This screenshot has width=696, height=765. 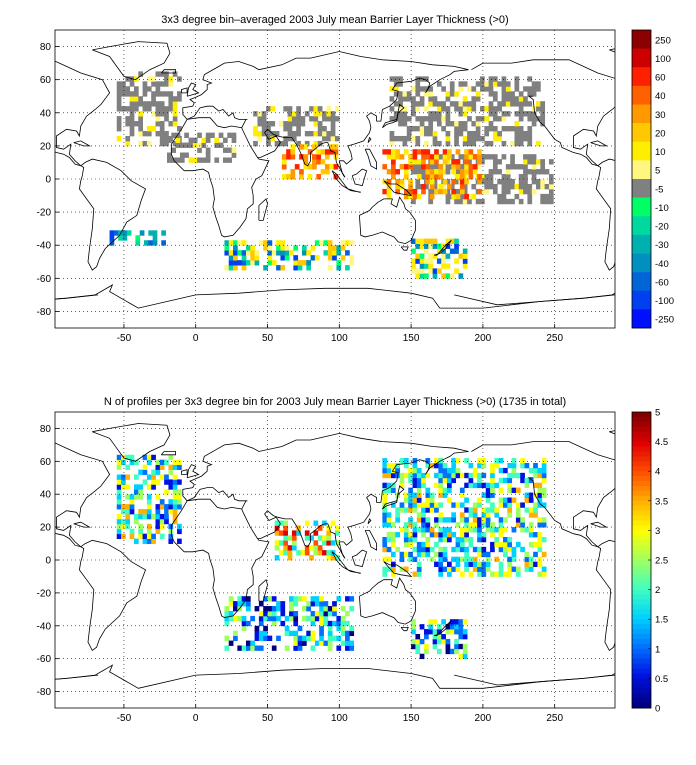 What do you see at coordinates (554, 718) in the screenshot?
I see `x-tick-label: 250` at bounding box center [554, 718].